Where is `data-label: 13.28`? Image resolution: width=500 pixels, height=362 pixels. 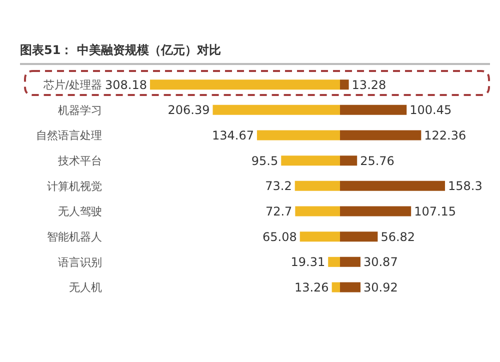 data-label: 13.28 is located at coordinates (369, 85).